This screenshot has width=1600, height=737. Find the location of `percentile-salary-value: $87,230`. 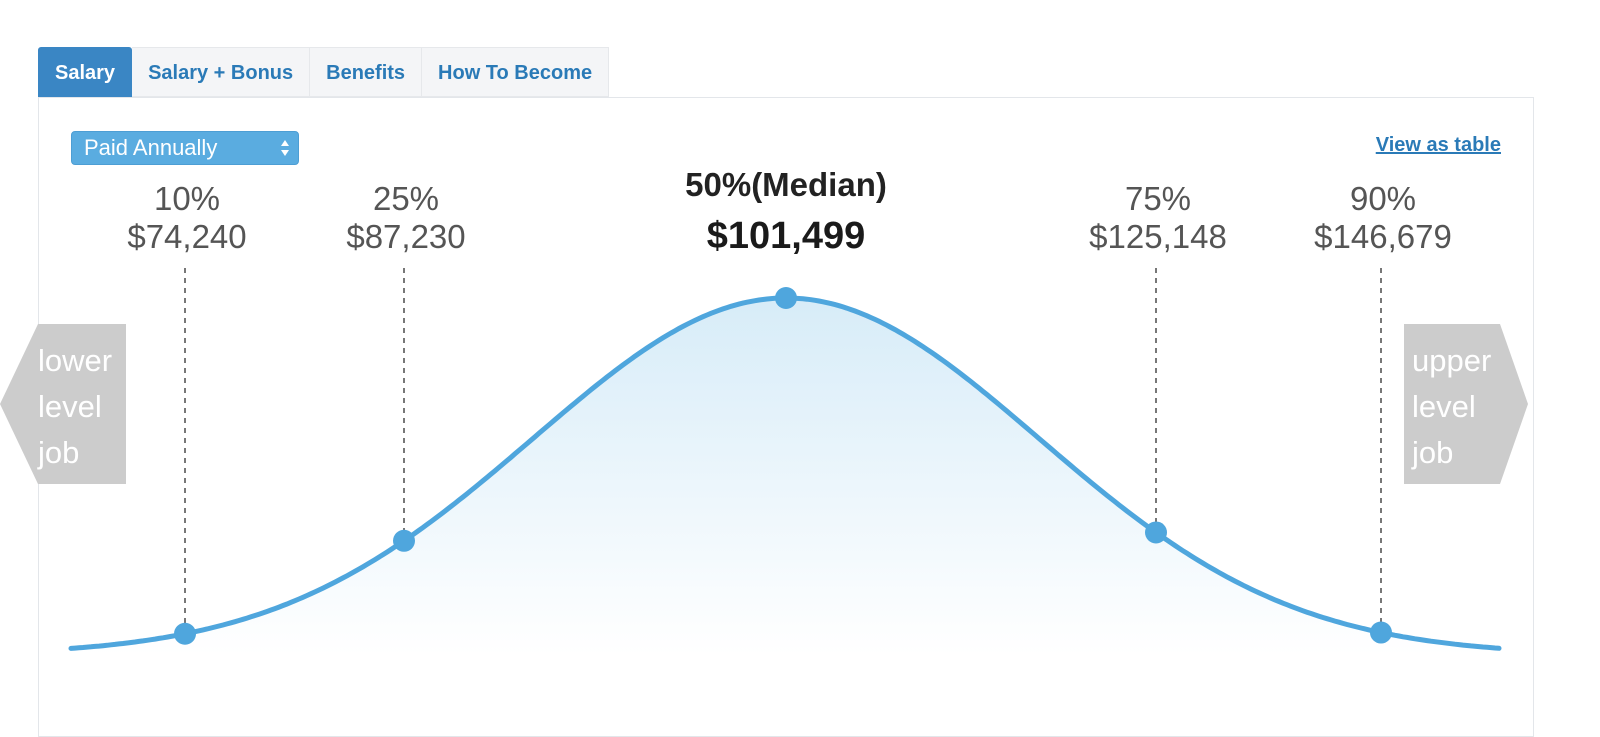

percentile-salary-value: $87,230 is located at coordinates (405, 236).